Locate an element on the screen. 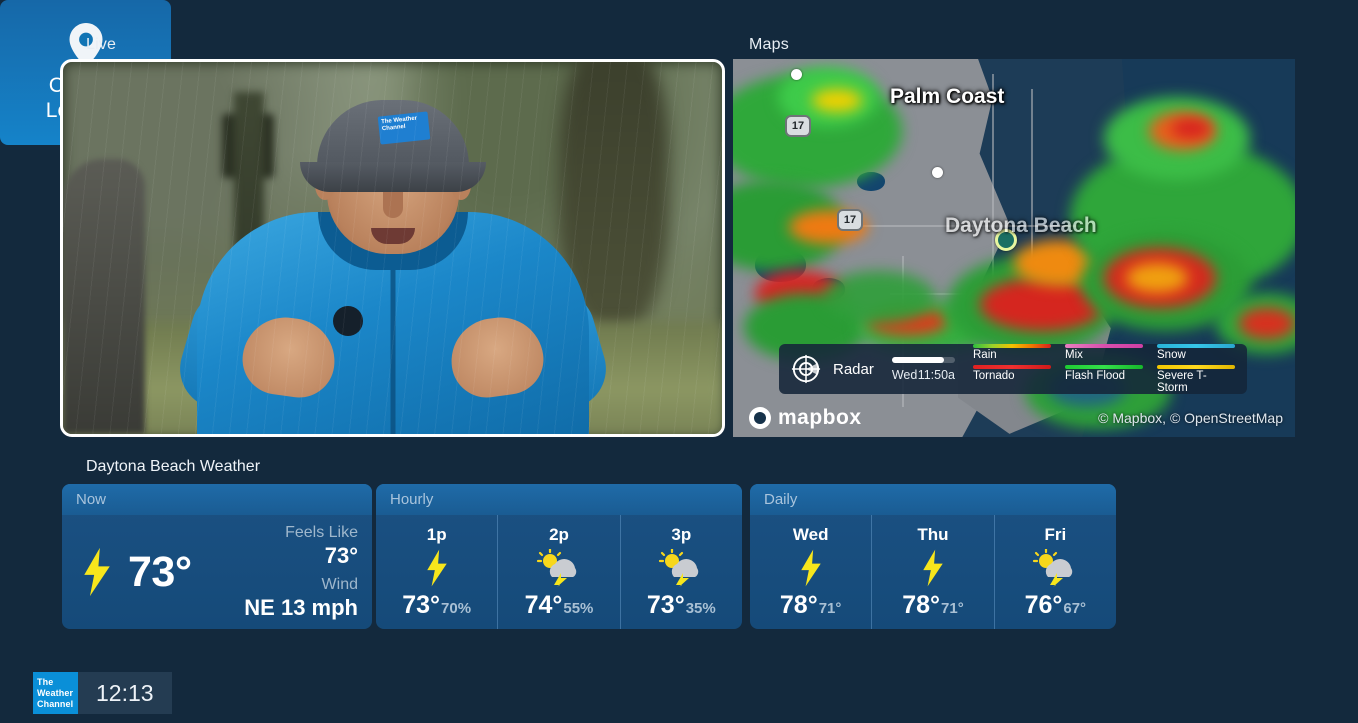 The image size is (1358, 723). hourly-time: 3p is located at coordinates (681, 534).